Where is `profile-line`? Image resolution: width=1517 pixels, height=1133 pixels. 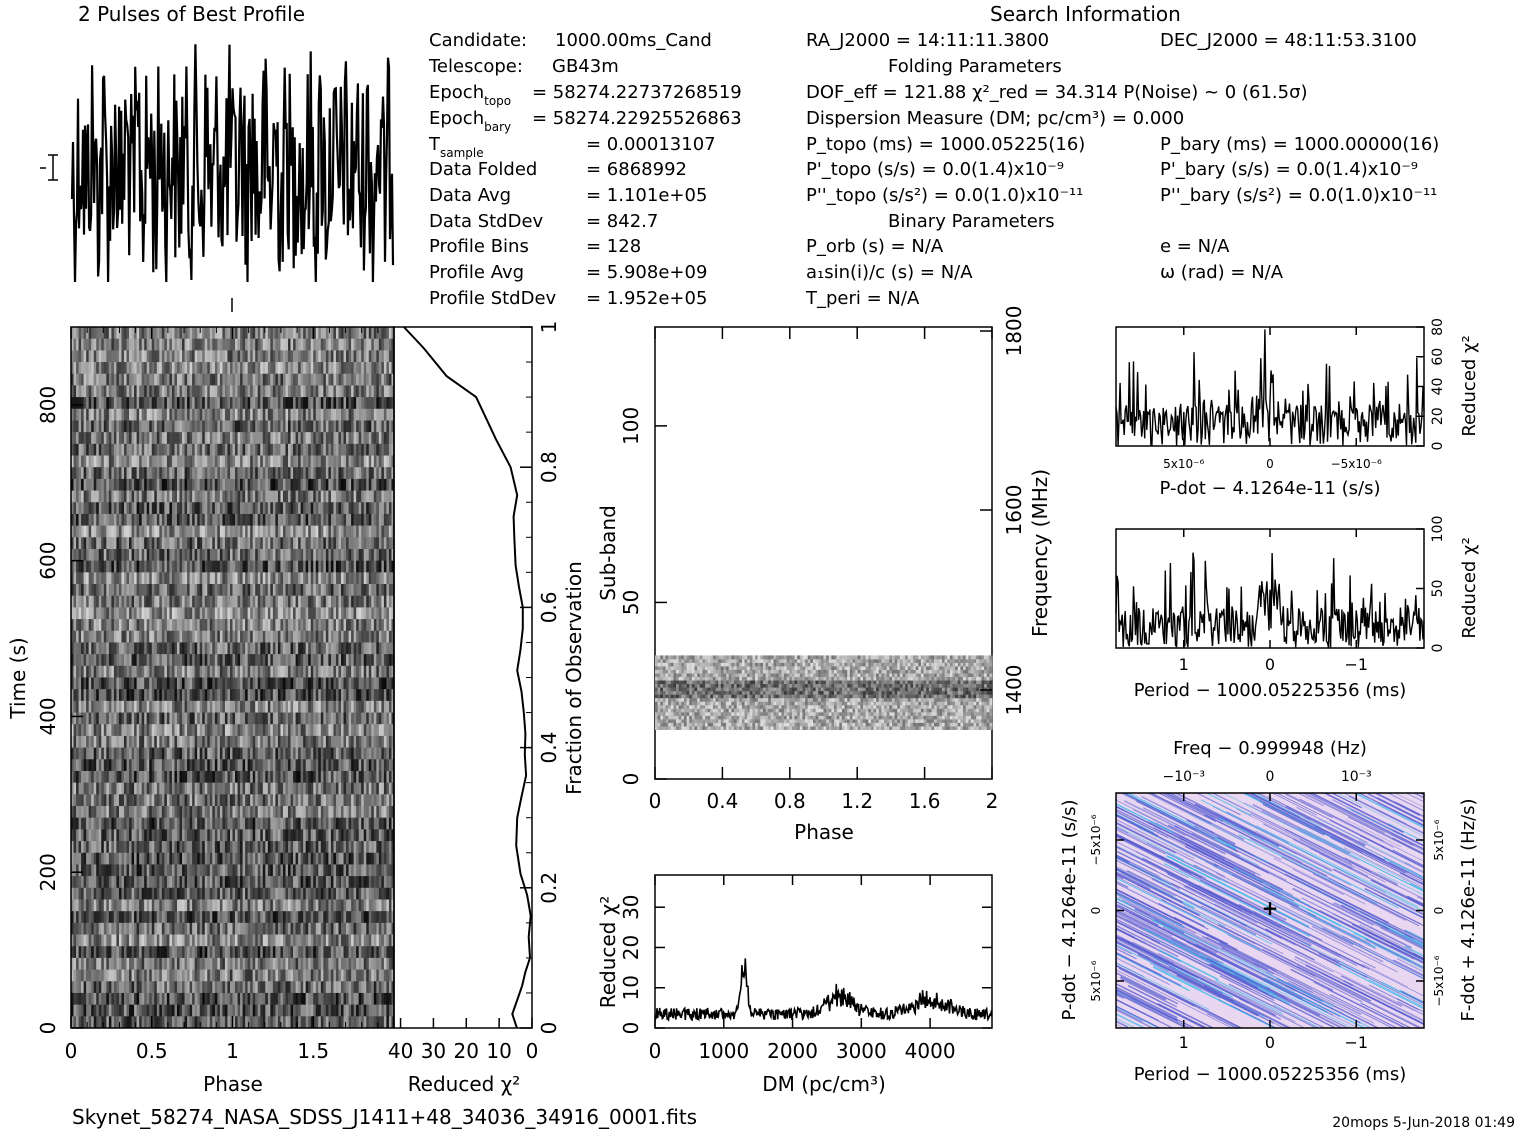 profile-line is located at coordinates (232, 163).